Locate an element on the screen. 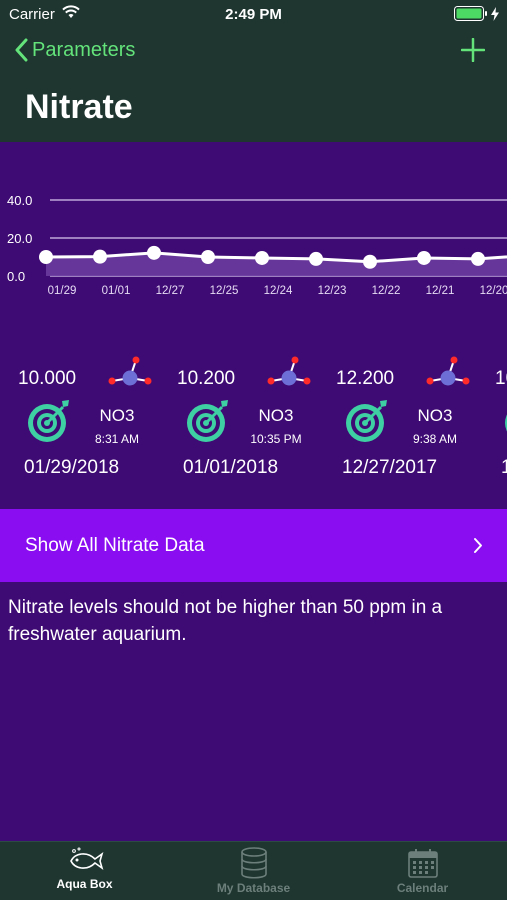 The height and width of the screenshot is (900, 507). tab-bar: Aqua Box My Database Calendar is located at coordinates (253, 870).